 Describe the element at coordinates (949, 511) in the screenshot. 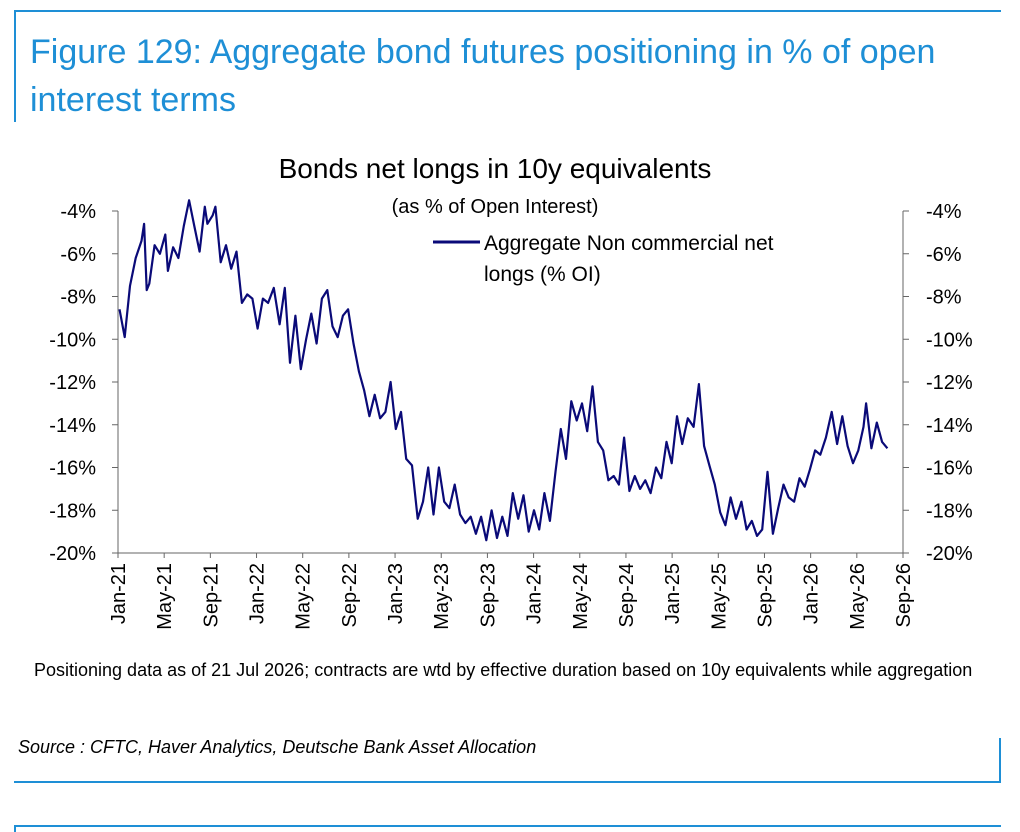

I see `y-tick-label-right: -18%` at that location.